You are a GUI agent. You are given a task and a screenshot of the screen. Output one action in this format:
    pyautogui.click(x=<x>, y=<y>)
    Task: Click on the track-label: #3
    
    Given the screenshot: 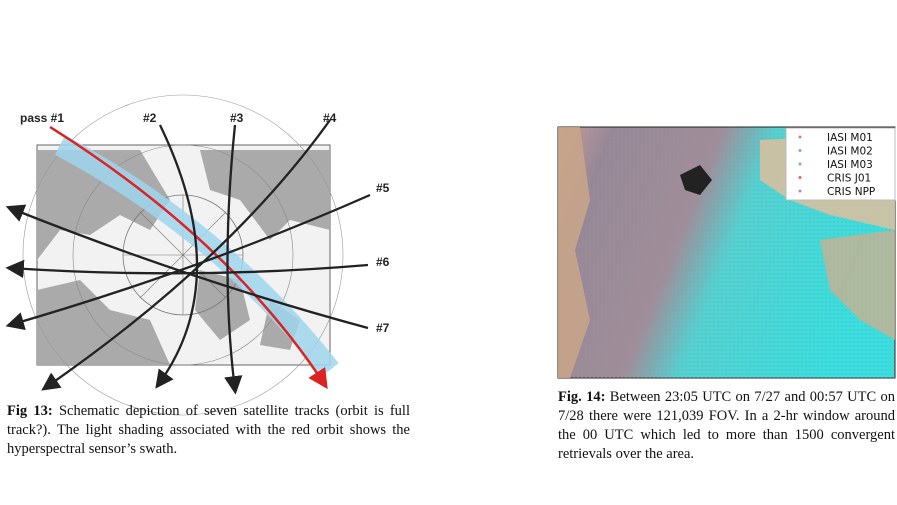 What is the action you would take?
    pyautogui.click(x=237, y=118)
    